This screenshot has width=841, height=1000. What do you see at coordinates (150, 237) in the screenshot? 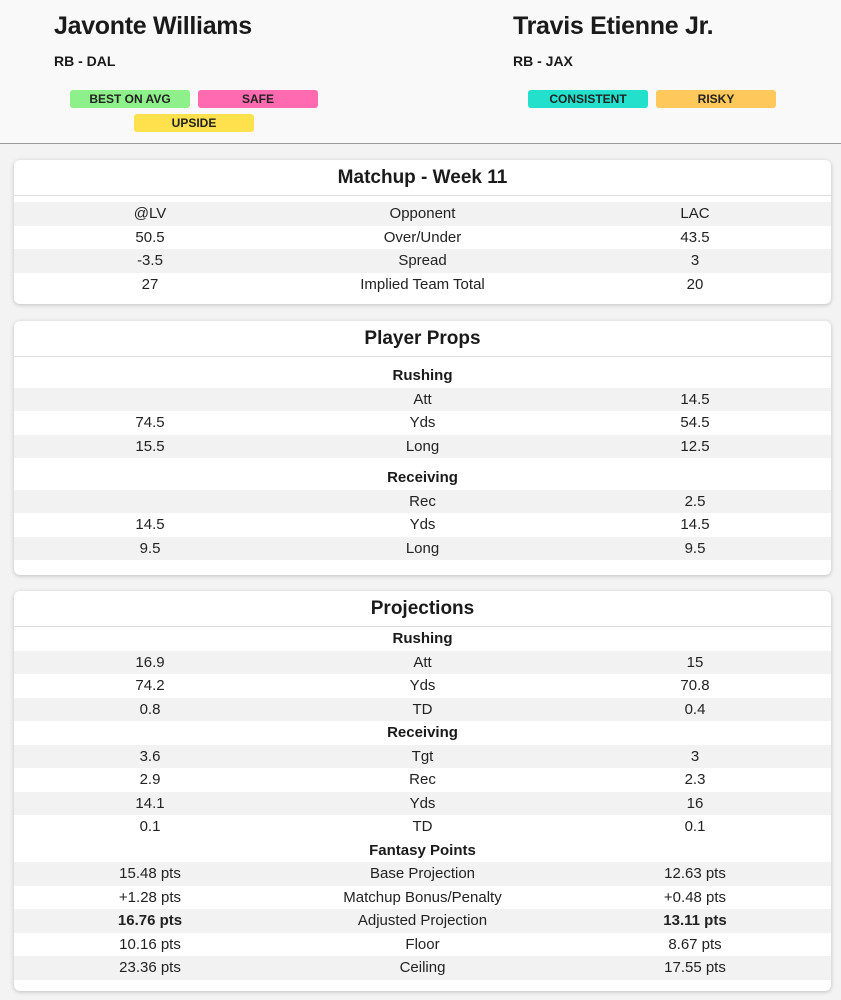
I see `left-value: 50.5` at bounding box center [150, 237].